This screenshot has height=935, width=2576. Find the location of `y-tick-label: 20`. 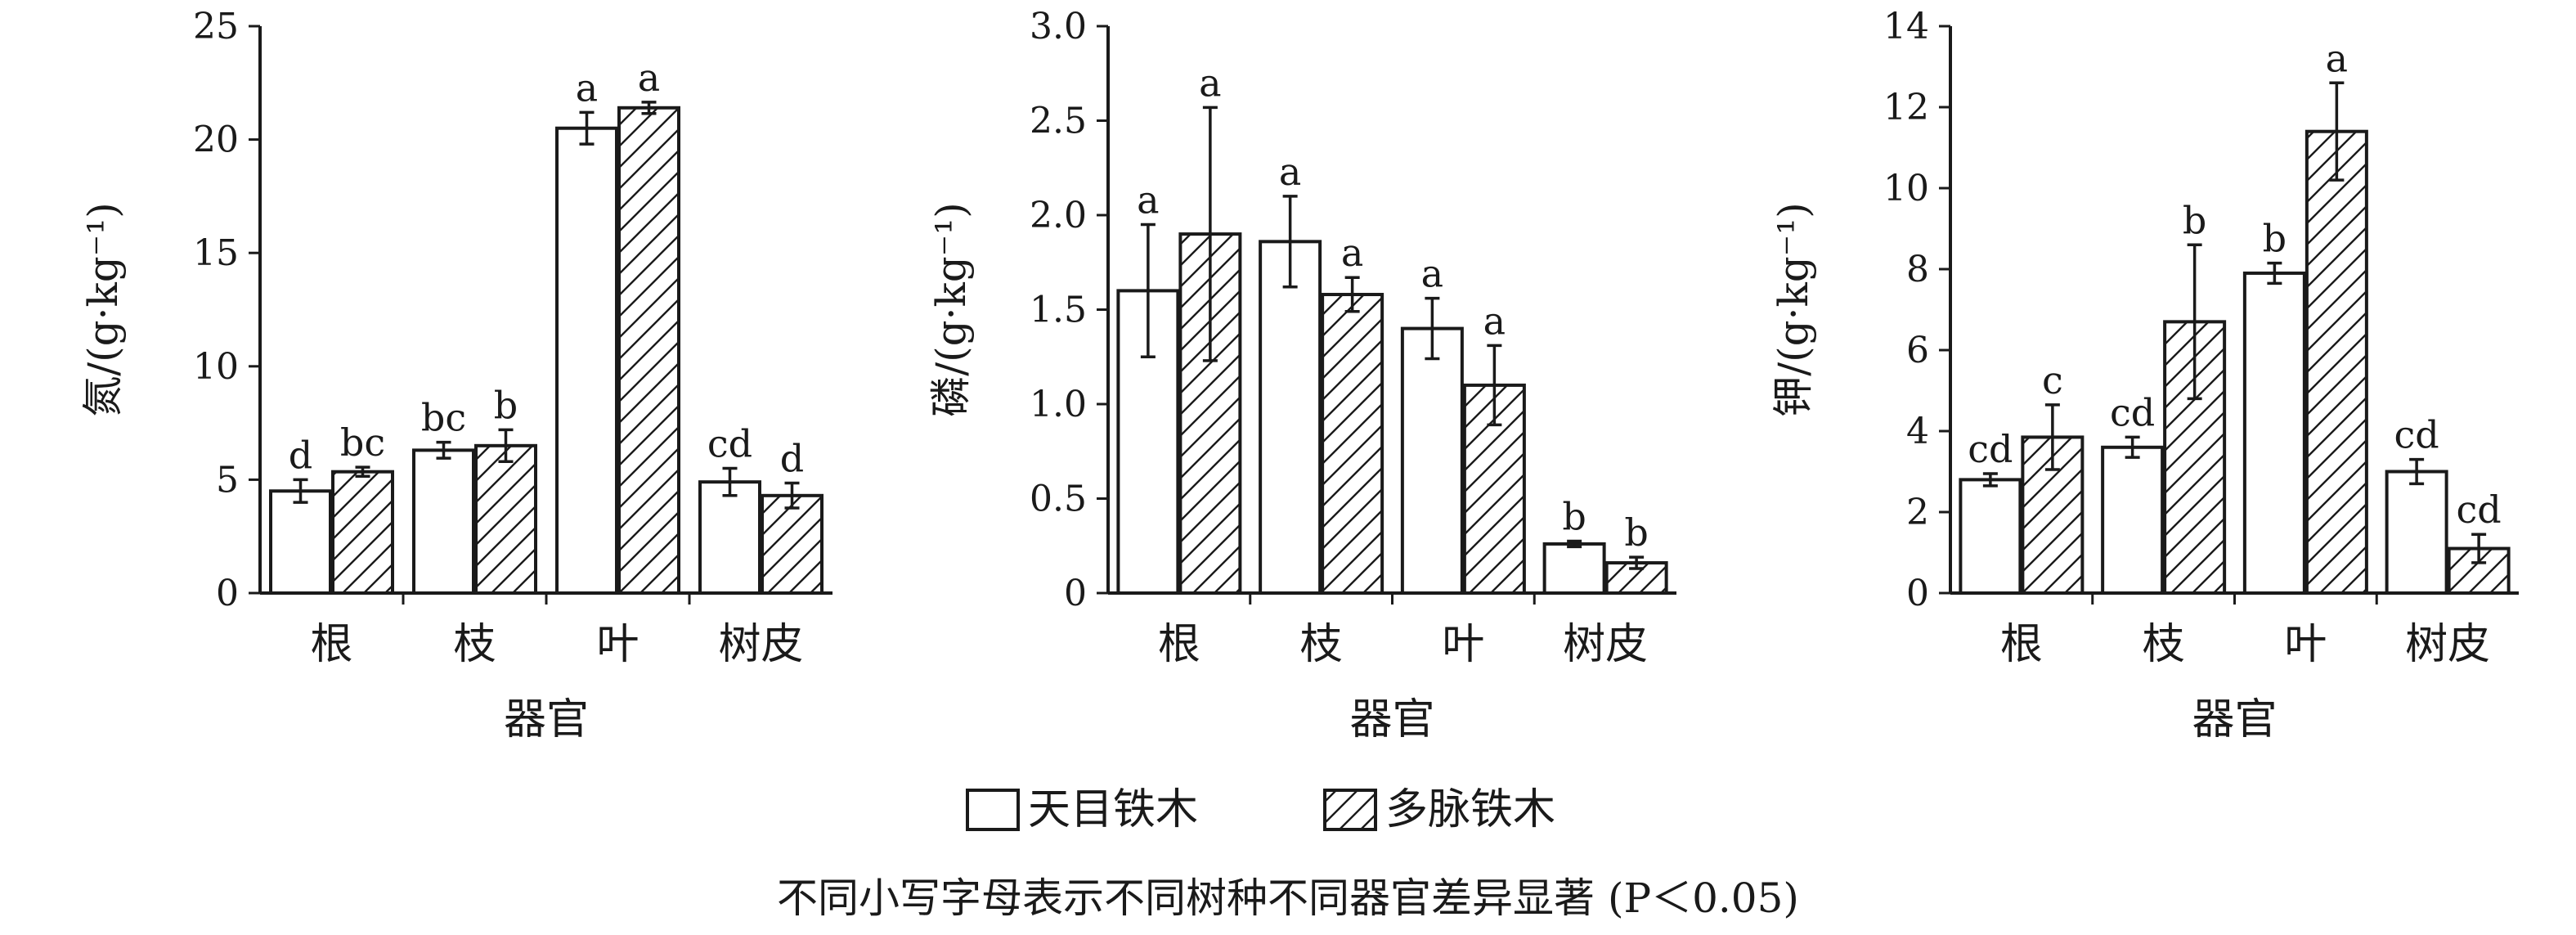

y-tick-label: 20 is located at coordinates (216, 140).